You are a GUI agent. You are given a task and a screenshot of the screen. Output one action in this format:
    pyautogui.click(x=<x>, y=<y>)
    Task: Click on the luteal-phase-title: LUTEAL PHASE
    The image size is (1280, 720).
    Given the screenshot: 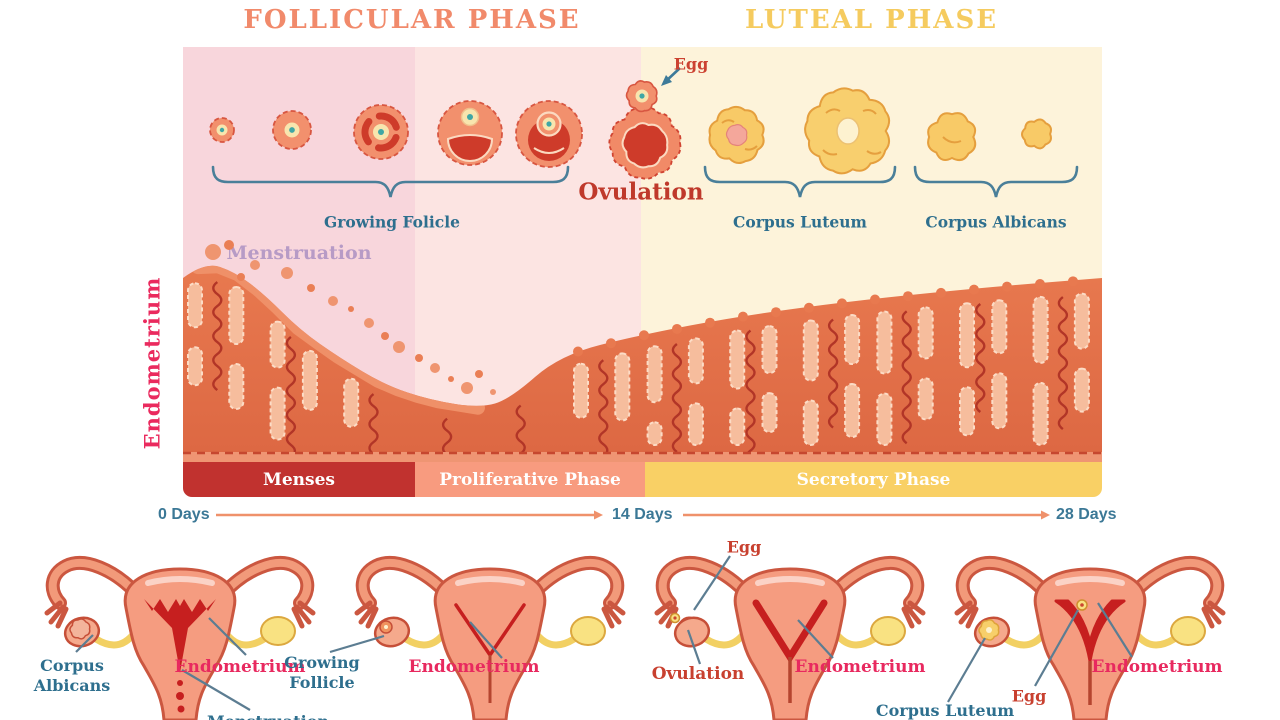 What is the action you would take?
    pyautogui.click(x=871, y=20)
    